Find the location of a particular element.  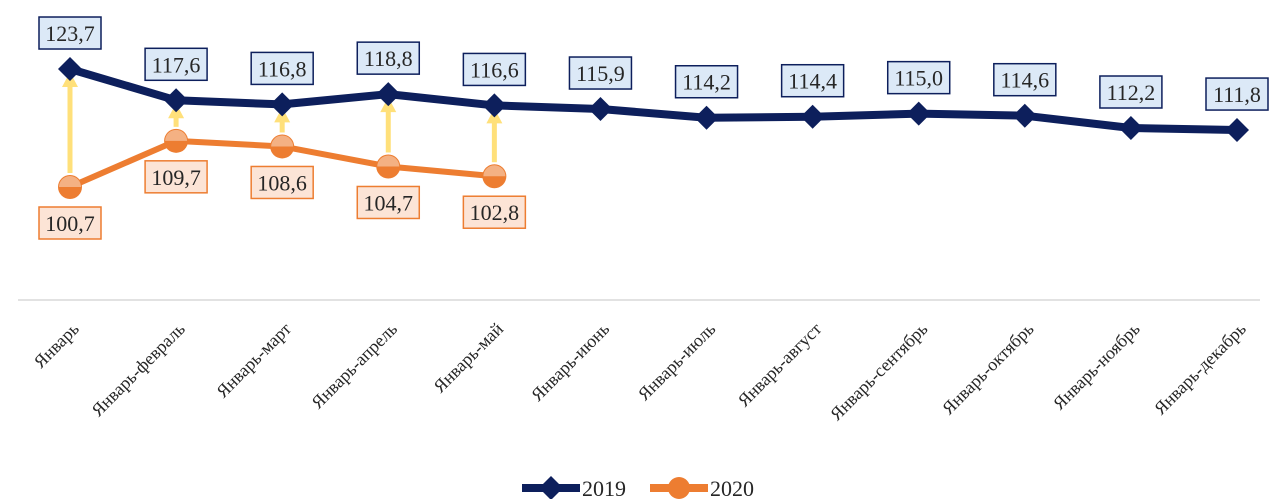

svg-text: 117,6 is located at coordinates (176, 64).